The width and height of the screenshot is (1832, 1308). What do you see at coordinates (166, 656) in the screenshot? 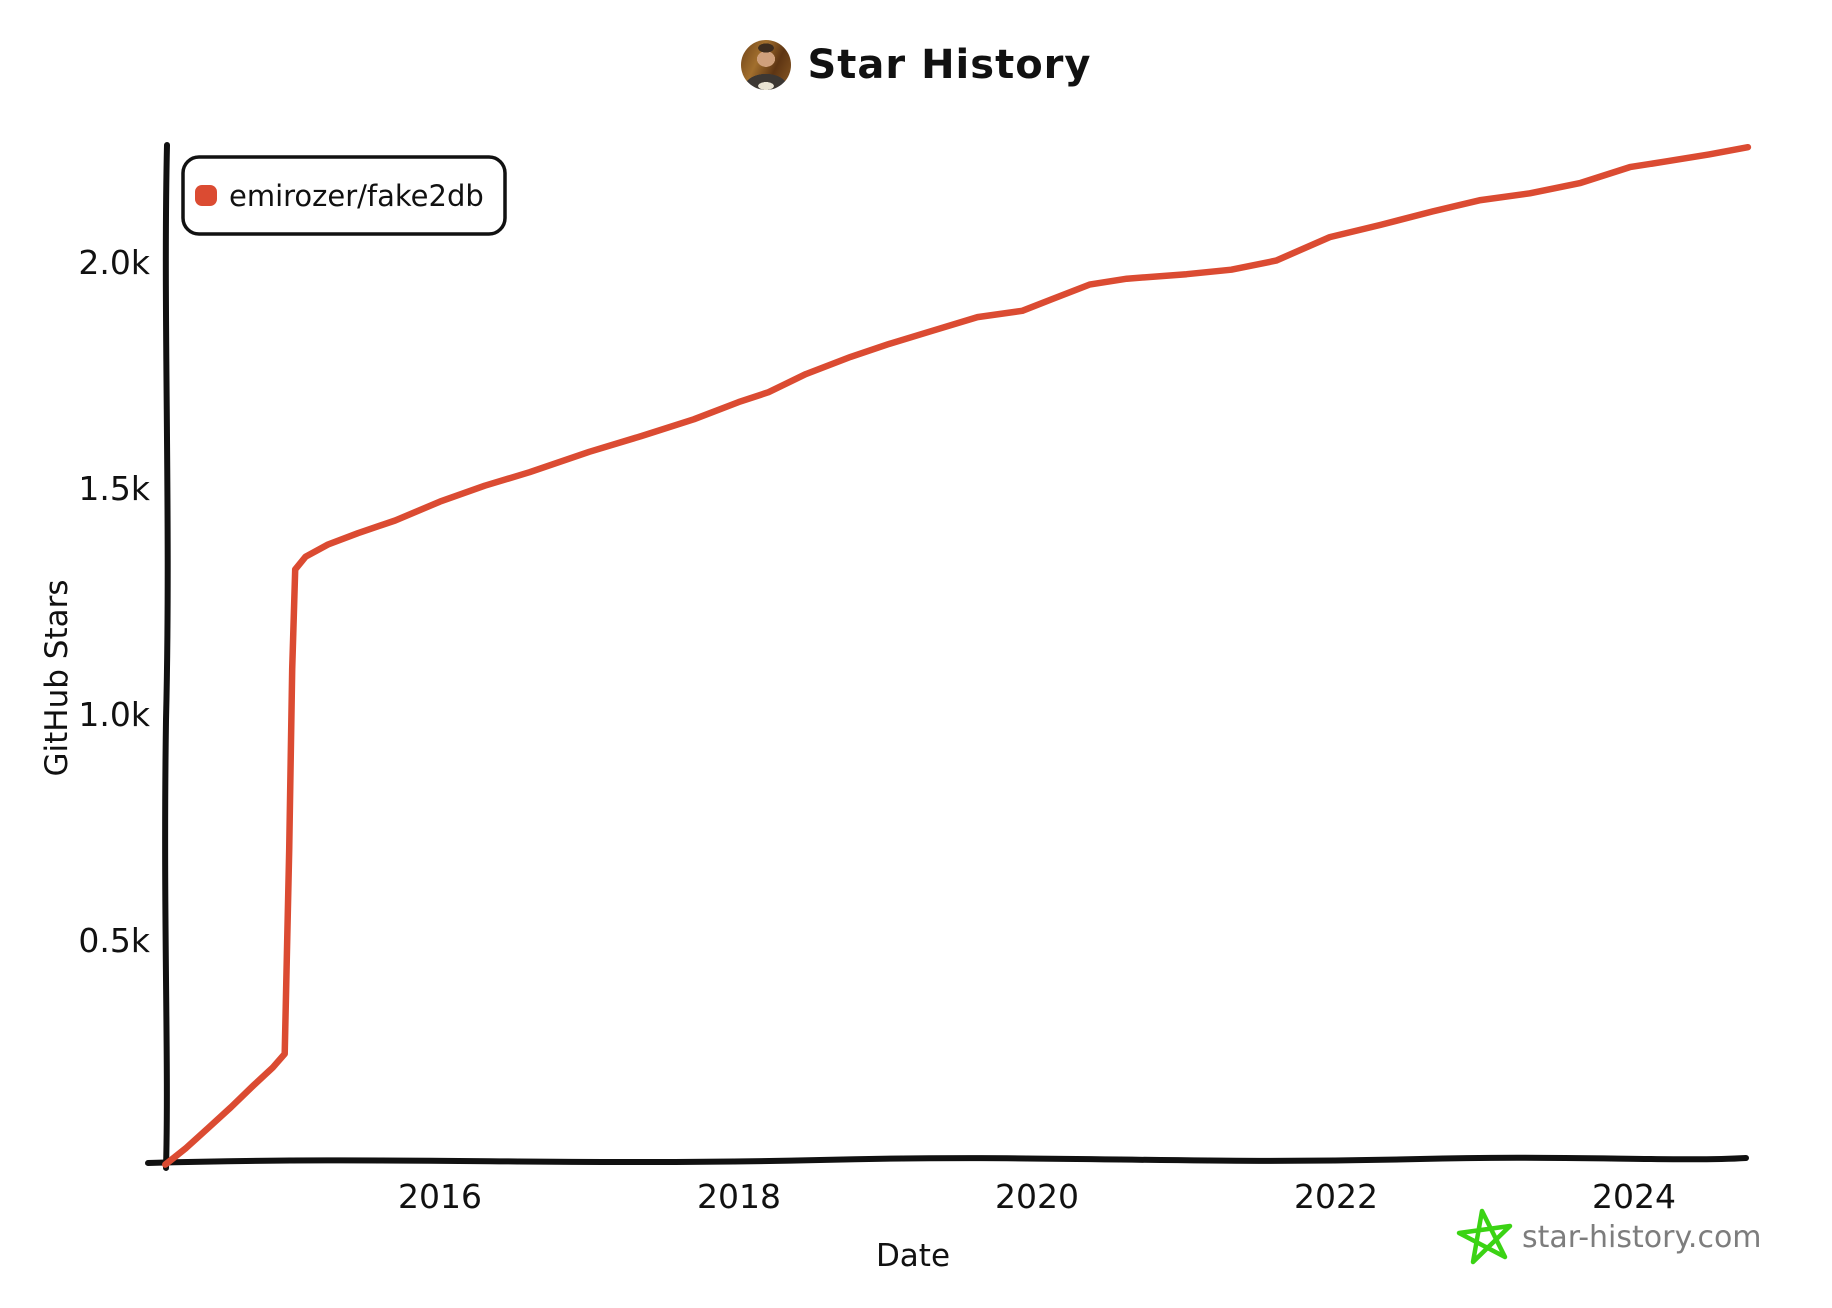
I see `y-axis-line` at bounding box center [166, 656].